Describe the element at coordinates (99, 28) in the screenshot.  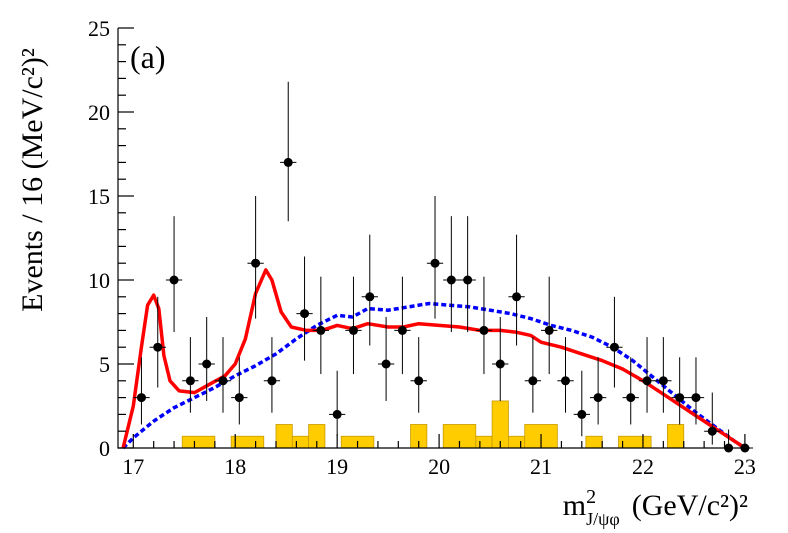
I see `y-tick-label: 25` at that location.